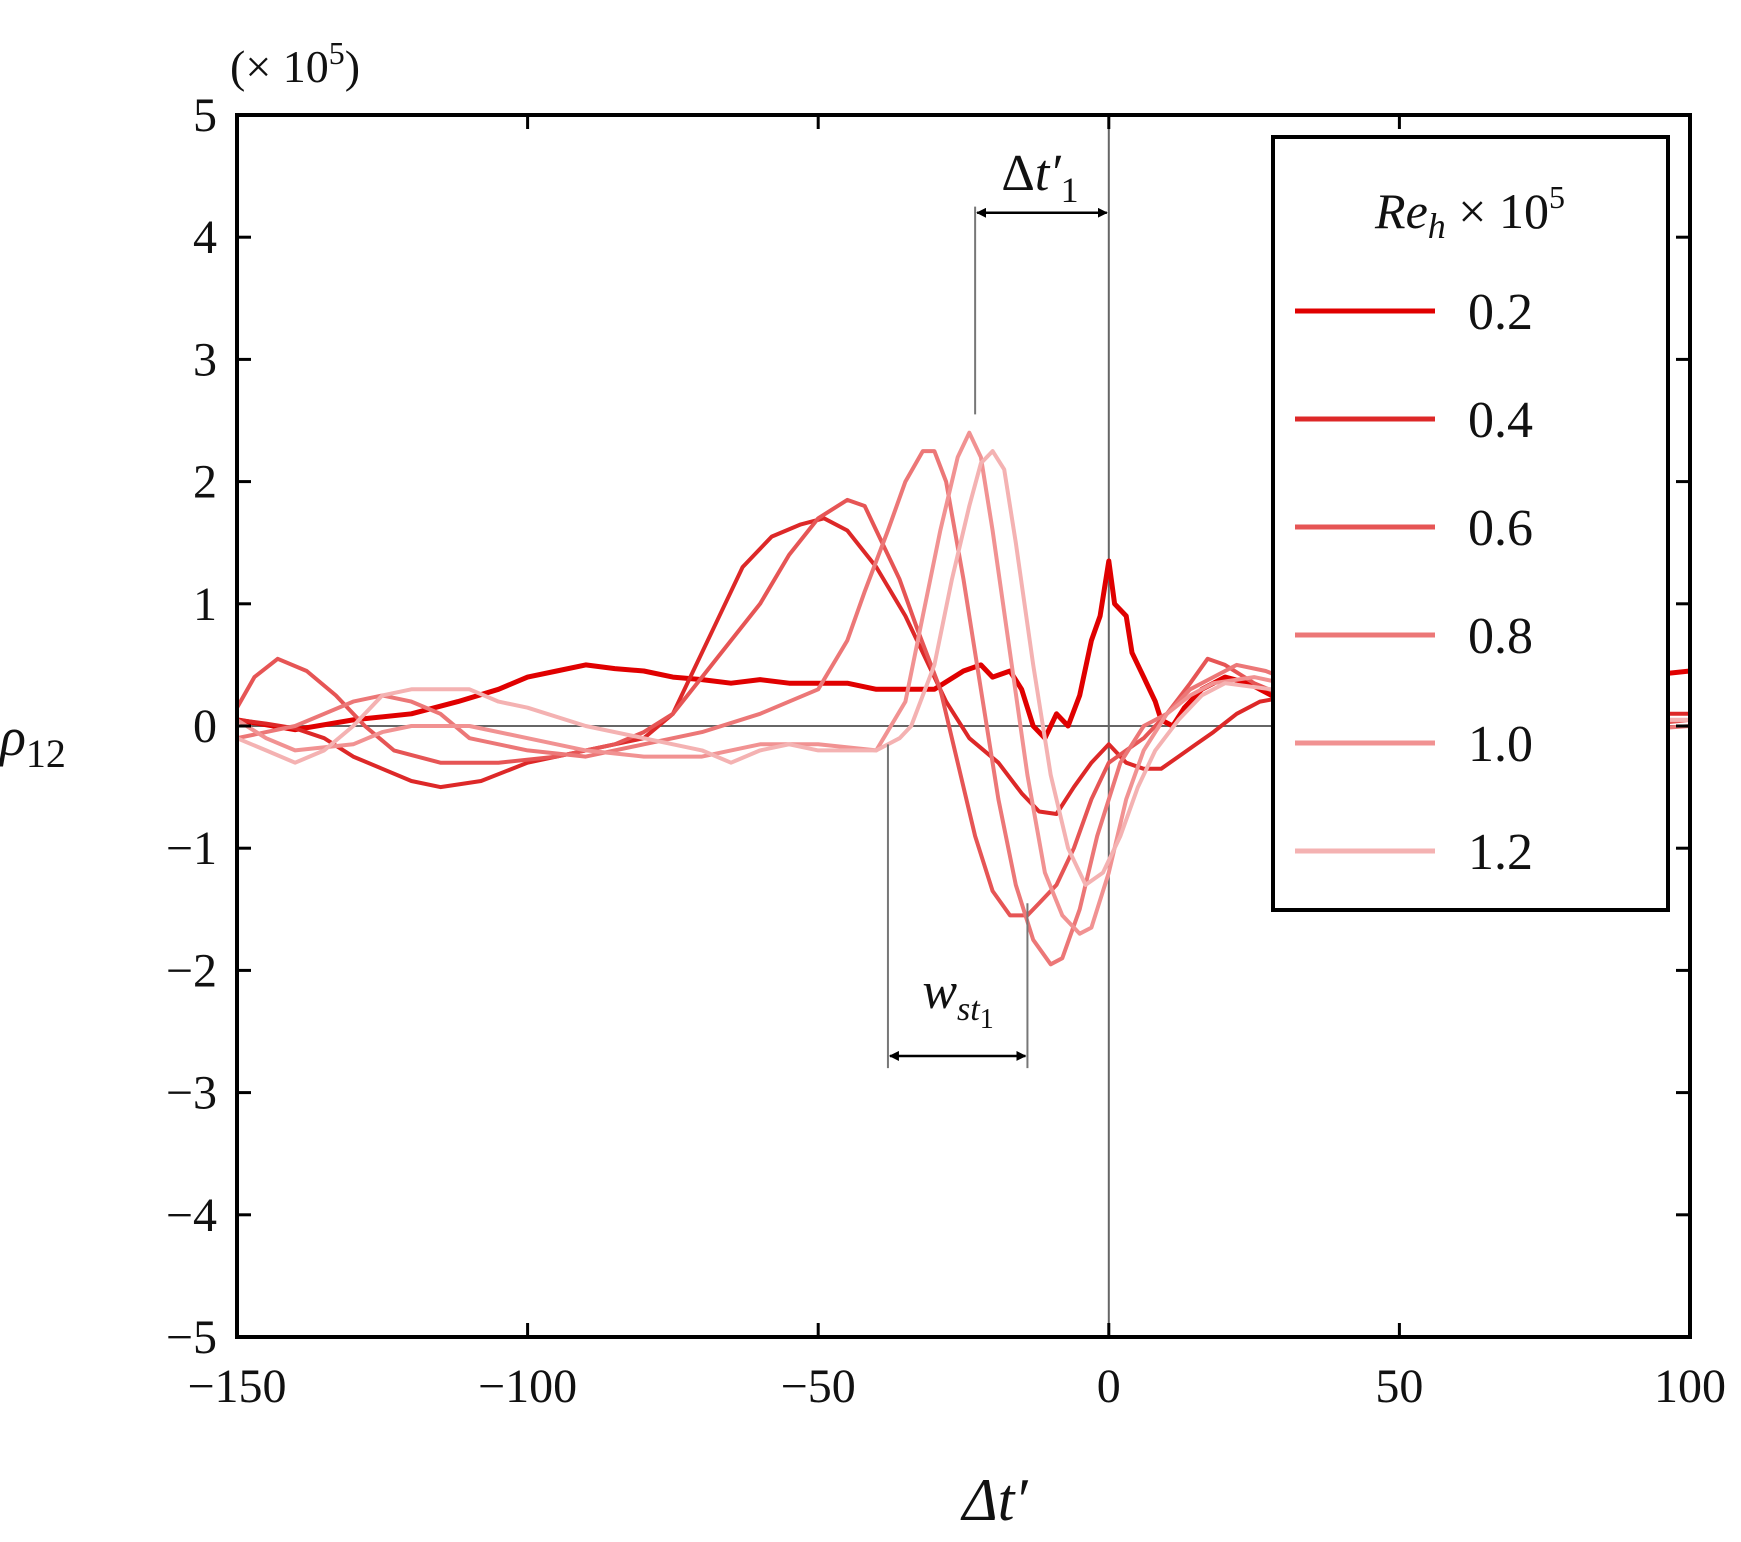 The width and height of the screenshot is (1741, 1542). Describe the element at coordinates (1500, 744) in the screenshot. I see `legend-item-label: 1.0` at that location.